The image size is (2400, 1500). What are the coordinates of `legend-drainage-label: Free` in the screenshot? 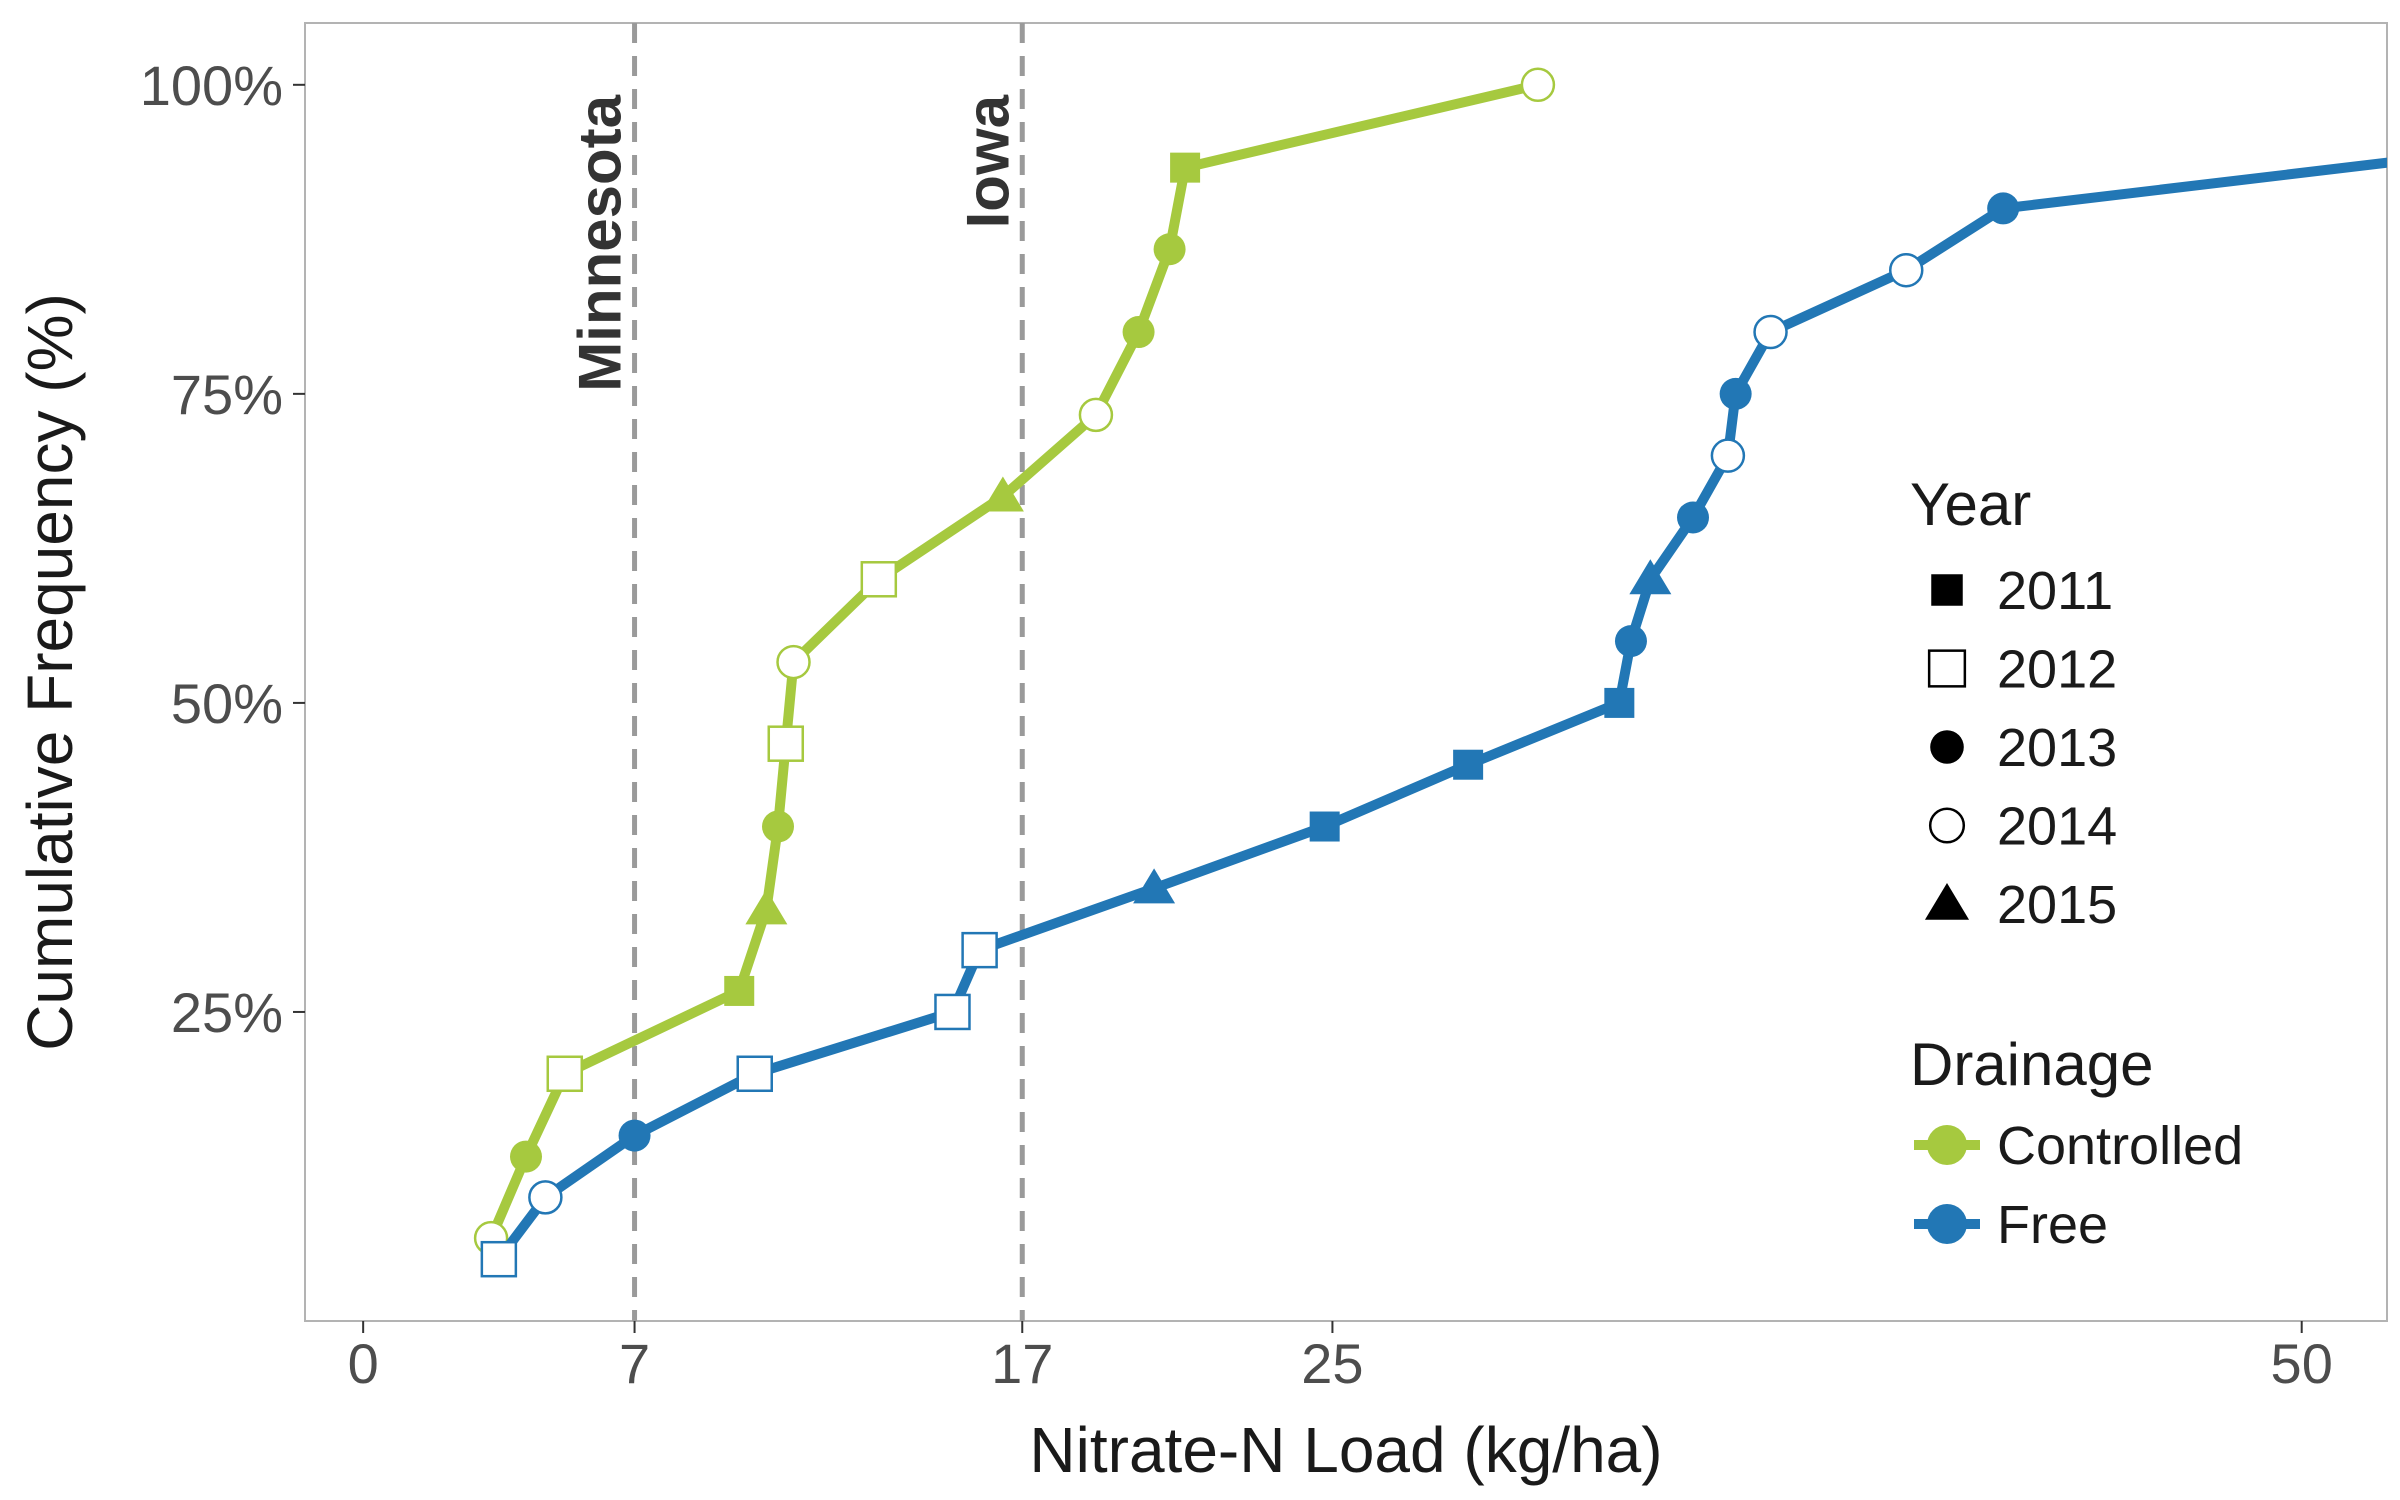 It's located at (2052, 1225).